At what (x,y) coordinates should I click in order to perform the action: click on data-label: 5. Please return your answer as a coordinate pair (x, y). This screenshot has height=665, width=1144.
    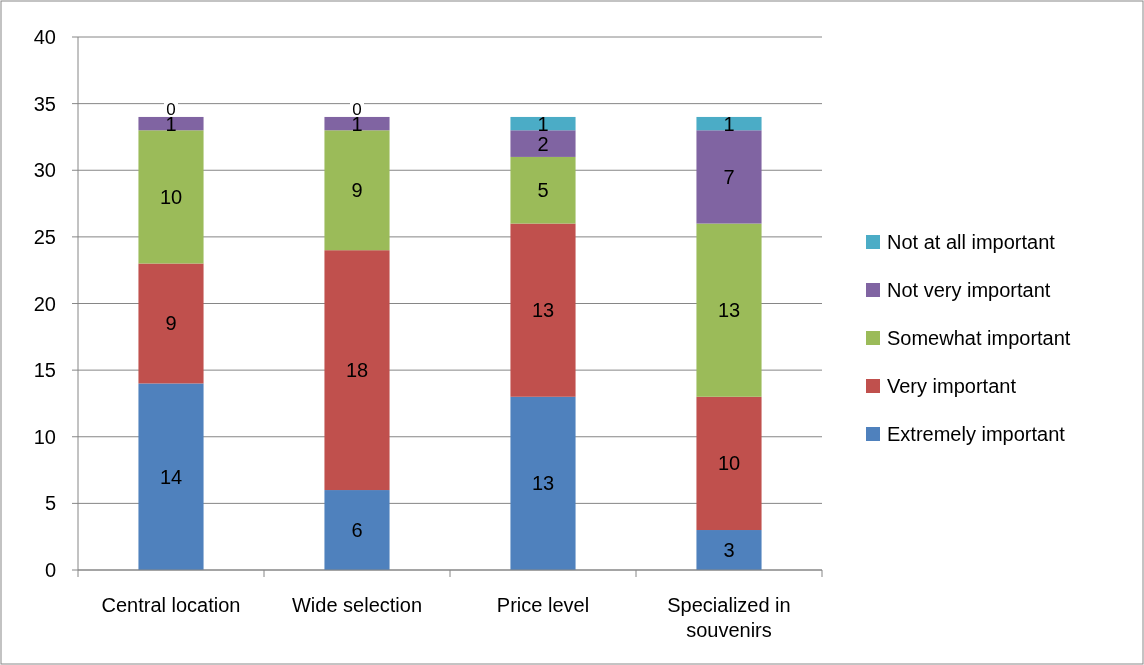
    Looking at the image, I should click on (543, 190).